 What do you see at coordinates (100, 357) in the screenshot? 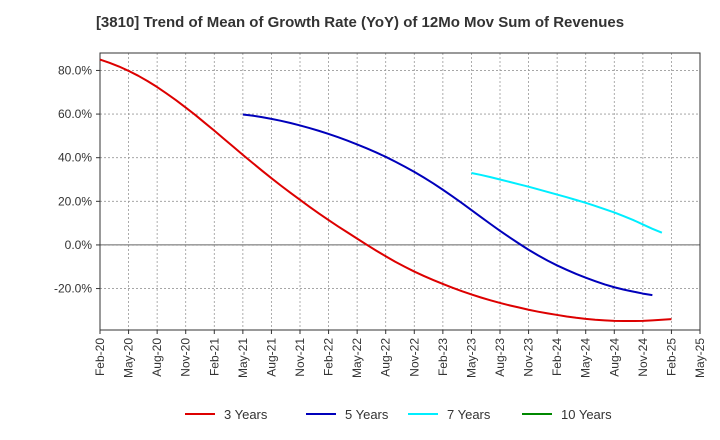
I see `x-tick-label: Feb-20` at bounding box center [100, 357].